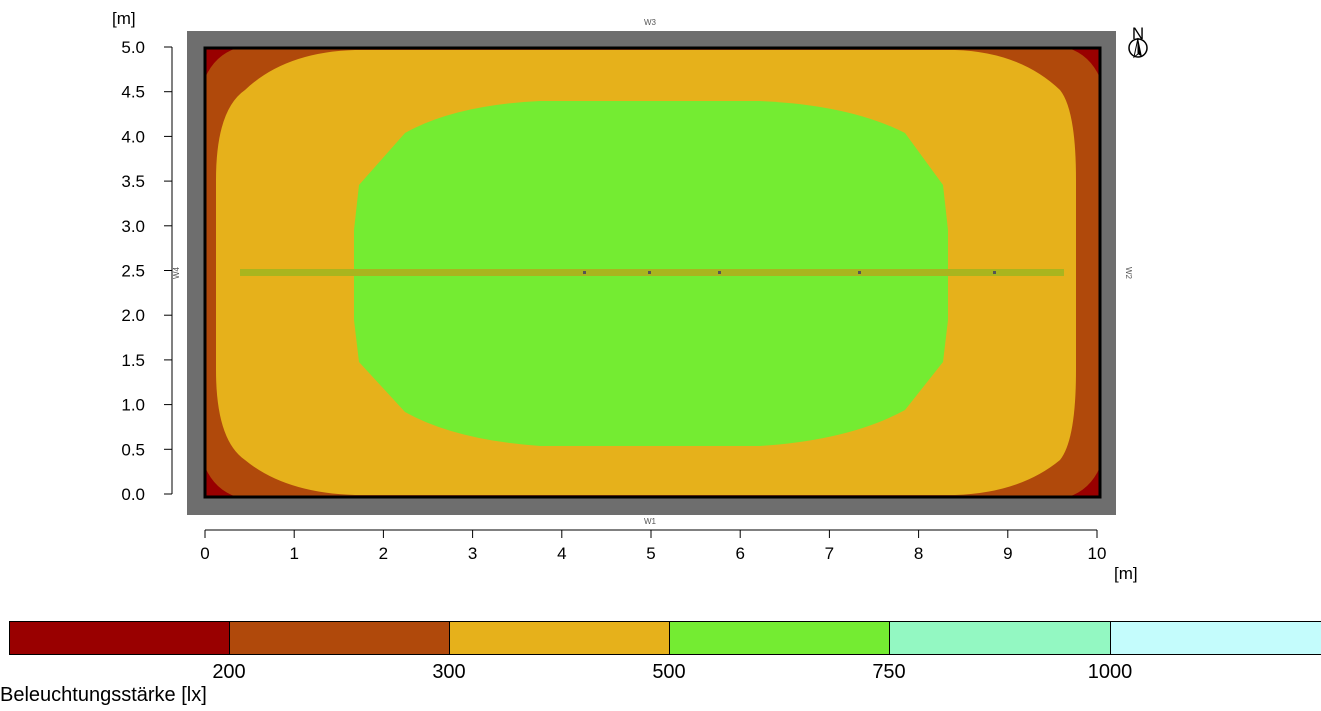 The width and height of the screenshot is (1321, 711). I want to click on y-tick-label: 4.0, so click(133, 136).